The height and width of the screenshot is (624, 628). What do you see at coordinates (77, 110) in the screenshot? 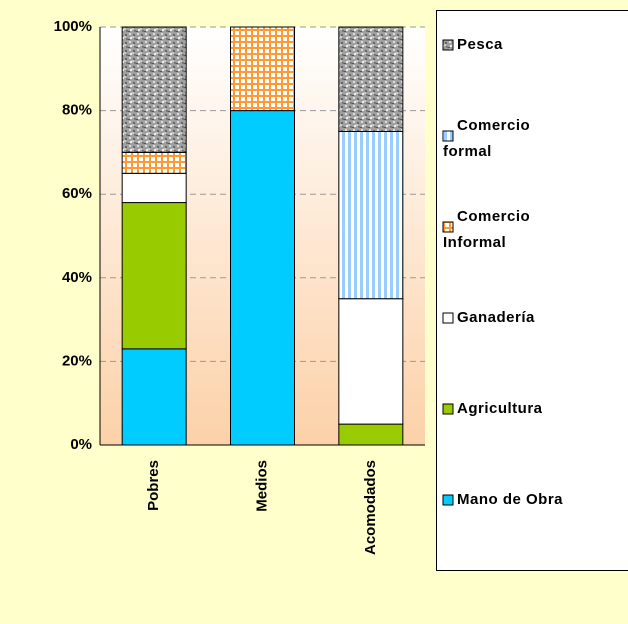
I see `y-tick-label: 80%` at bounding box center [77, 110].